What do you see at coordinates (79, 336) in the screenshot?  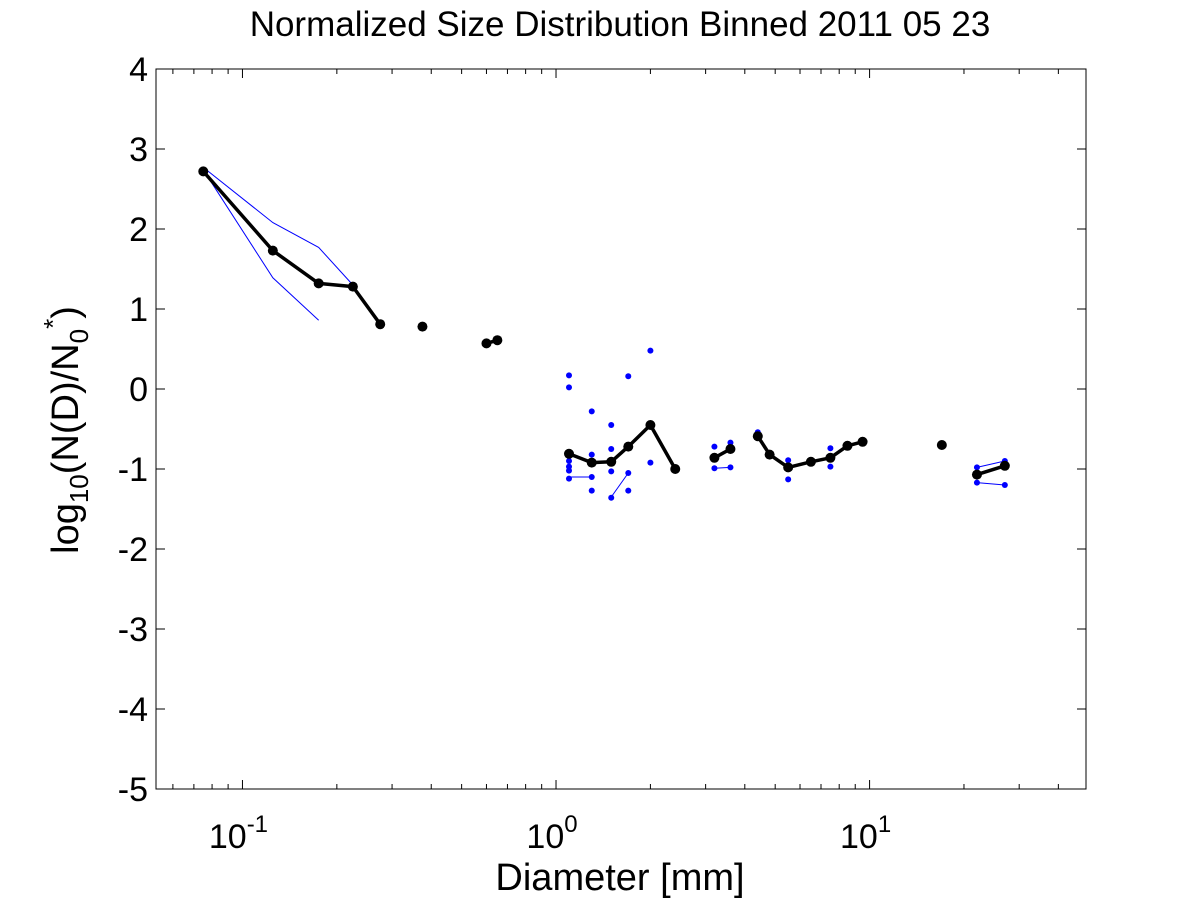 I see `y-label-sub-0: 0` at bounding box center [79, 336].